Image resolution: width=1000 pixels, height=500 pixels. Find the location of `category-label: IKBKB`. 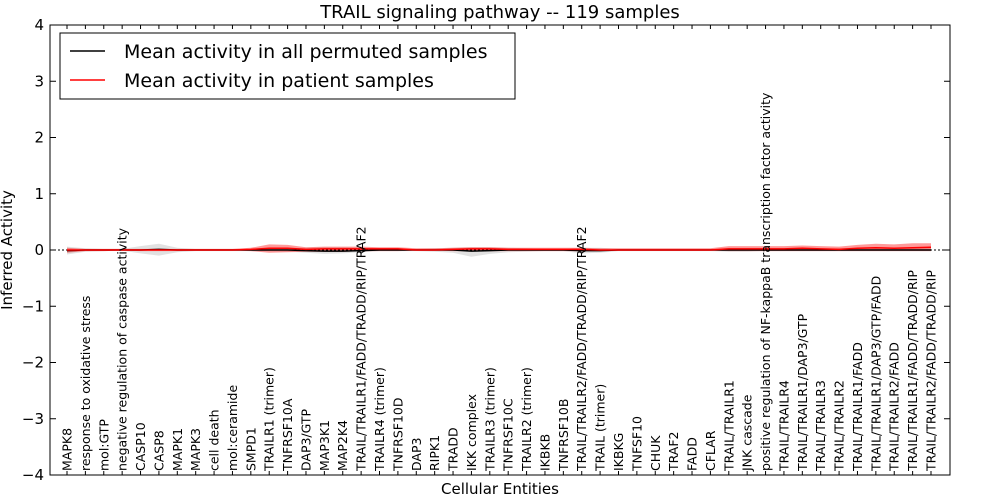

category-label: IKBKB is located at coordinates (544, 452).